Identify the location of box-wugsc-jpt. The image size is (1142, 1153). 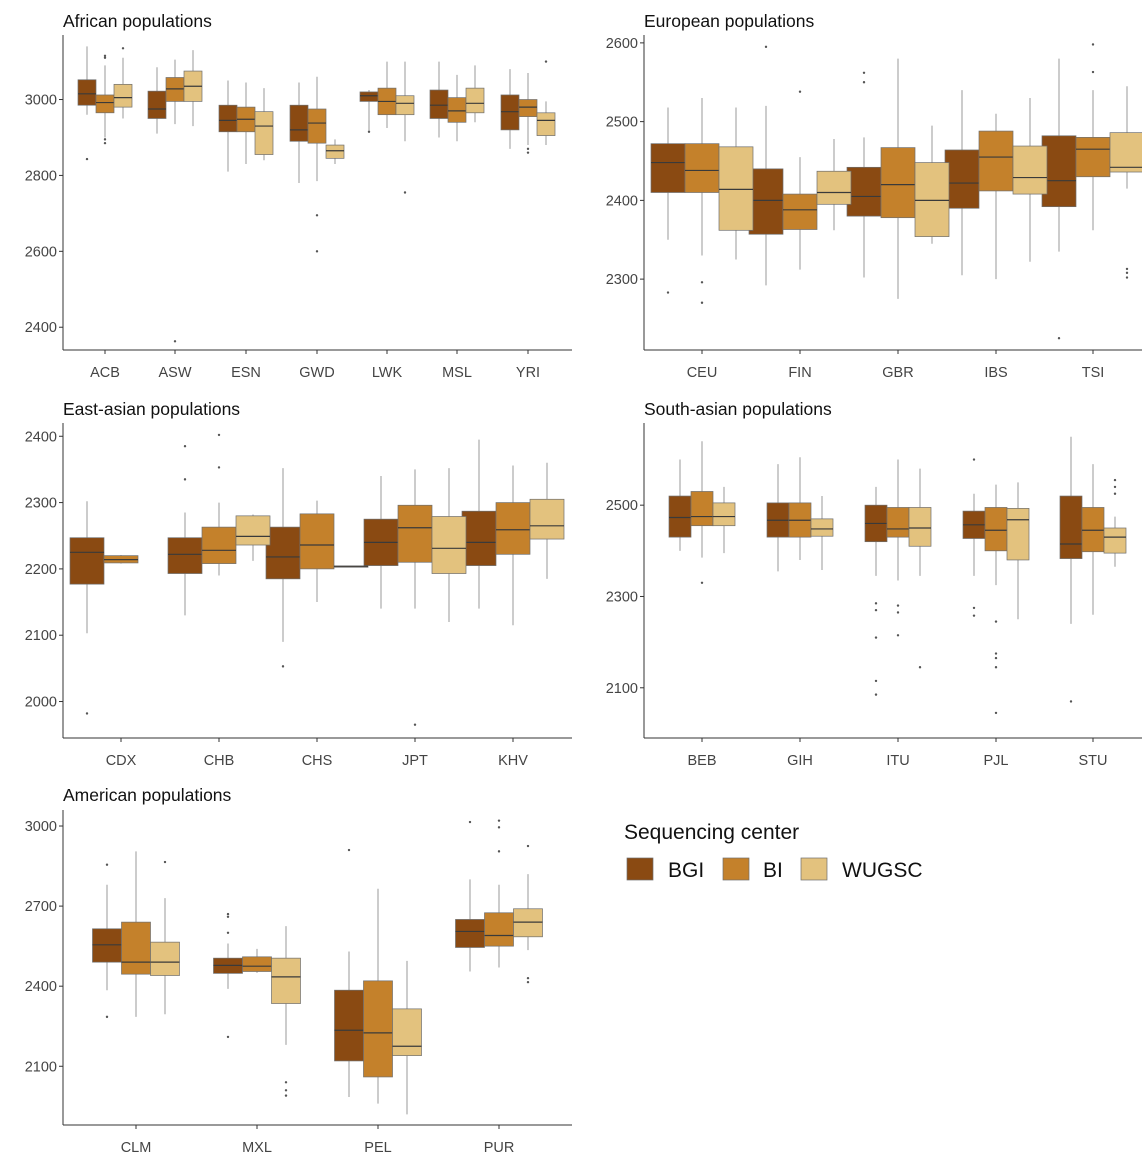
(449, 545).